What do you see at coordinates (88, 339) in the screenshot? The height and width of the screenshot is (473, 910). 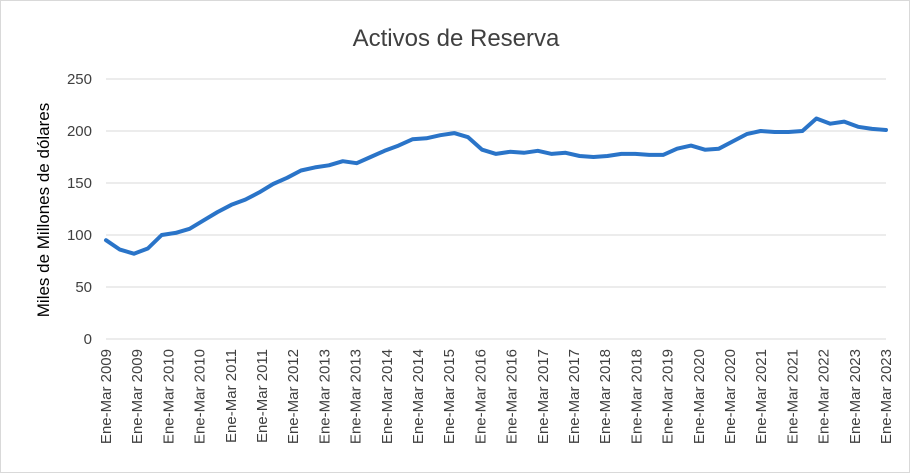 I see `y-tick-label: 0` at bounding box center [88, 339].